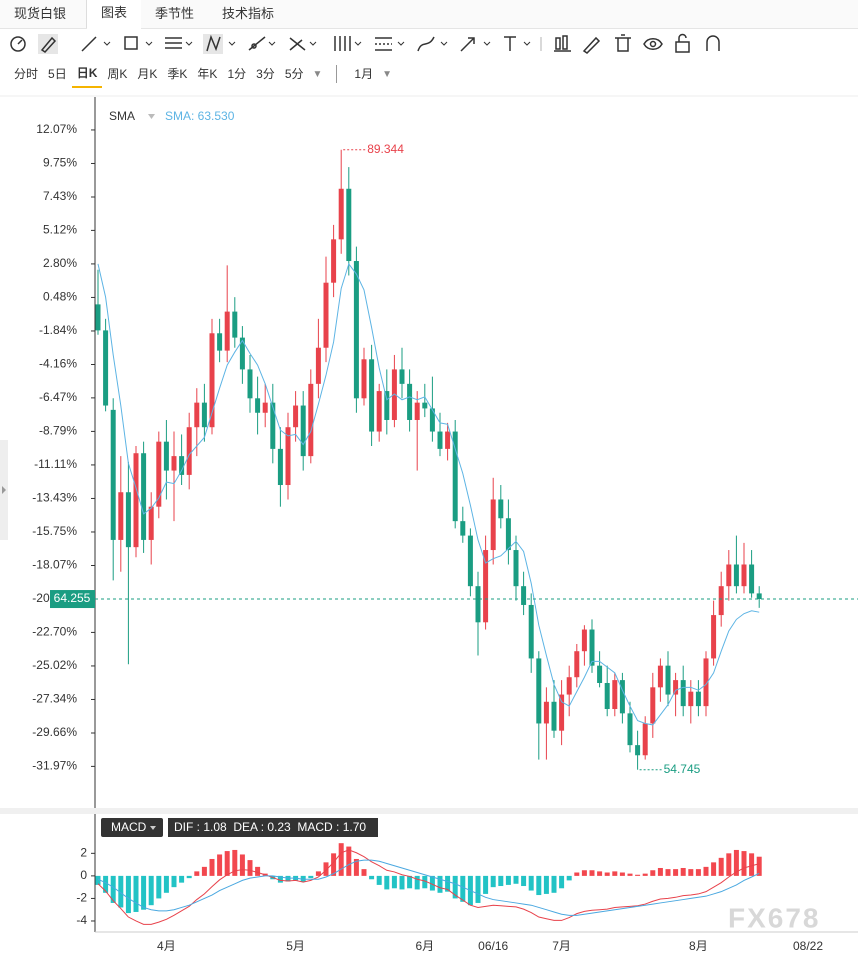 This screenshot has height=956, width=858. I want to click on y-tick-label: 7.43%, so click(60, 196).